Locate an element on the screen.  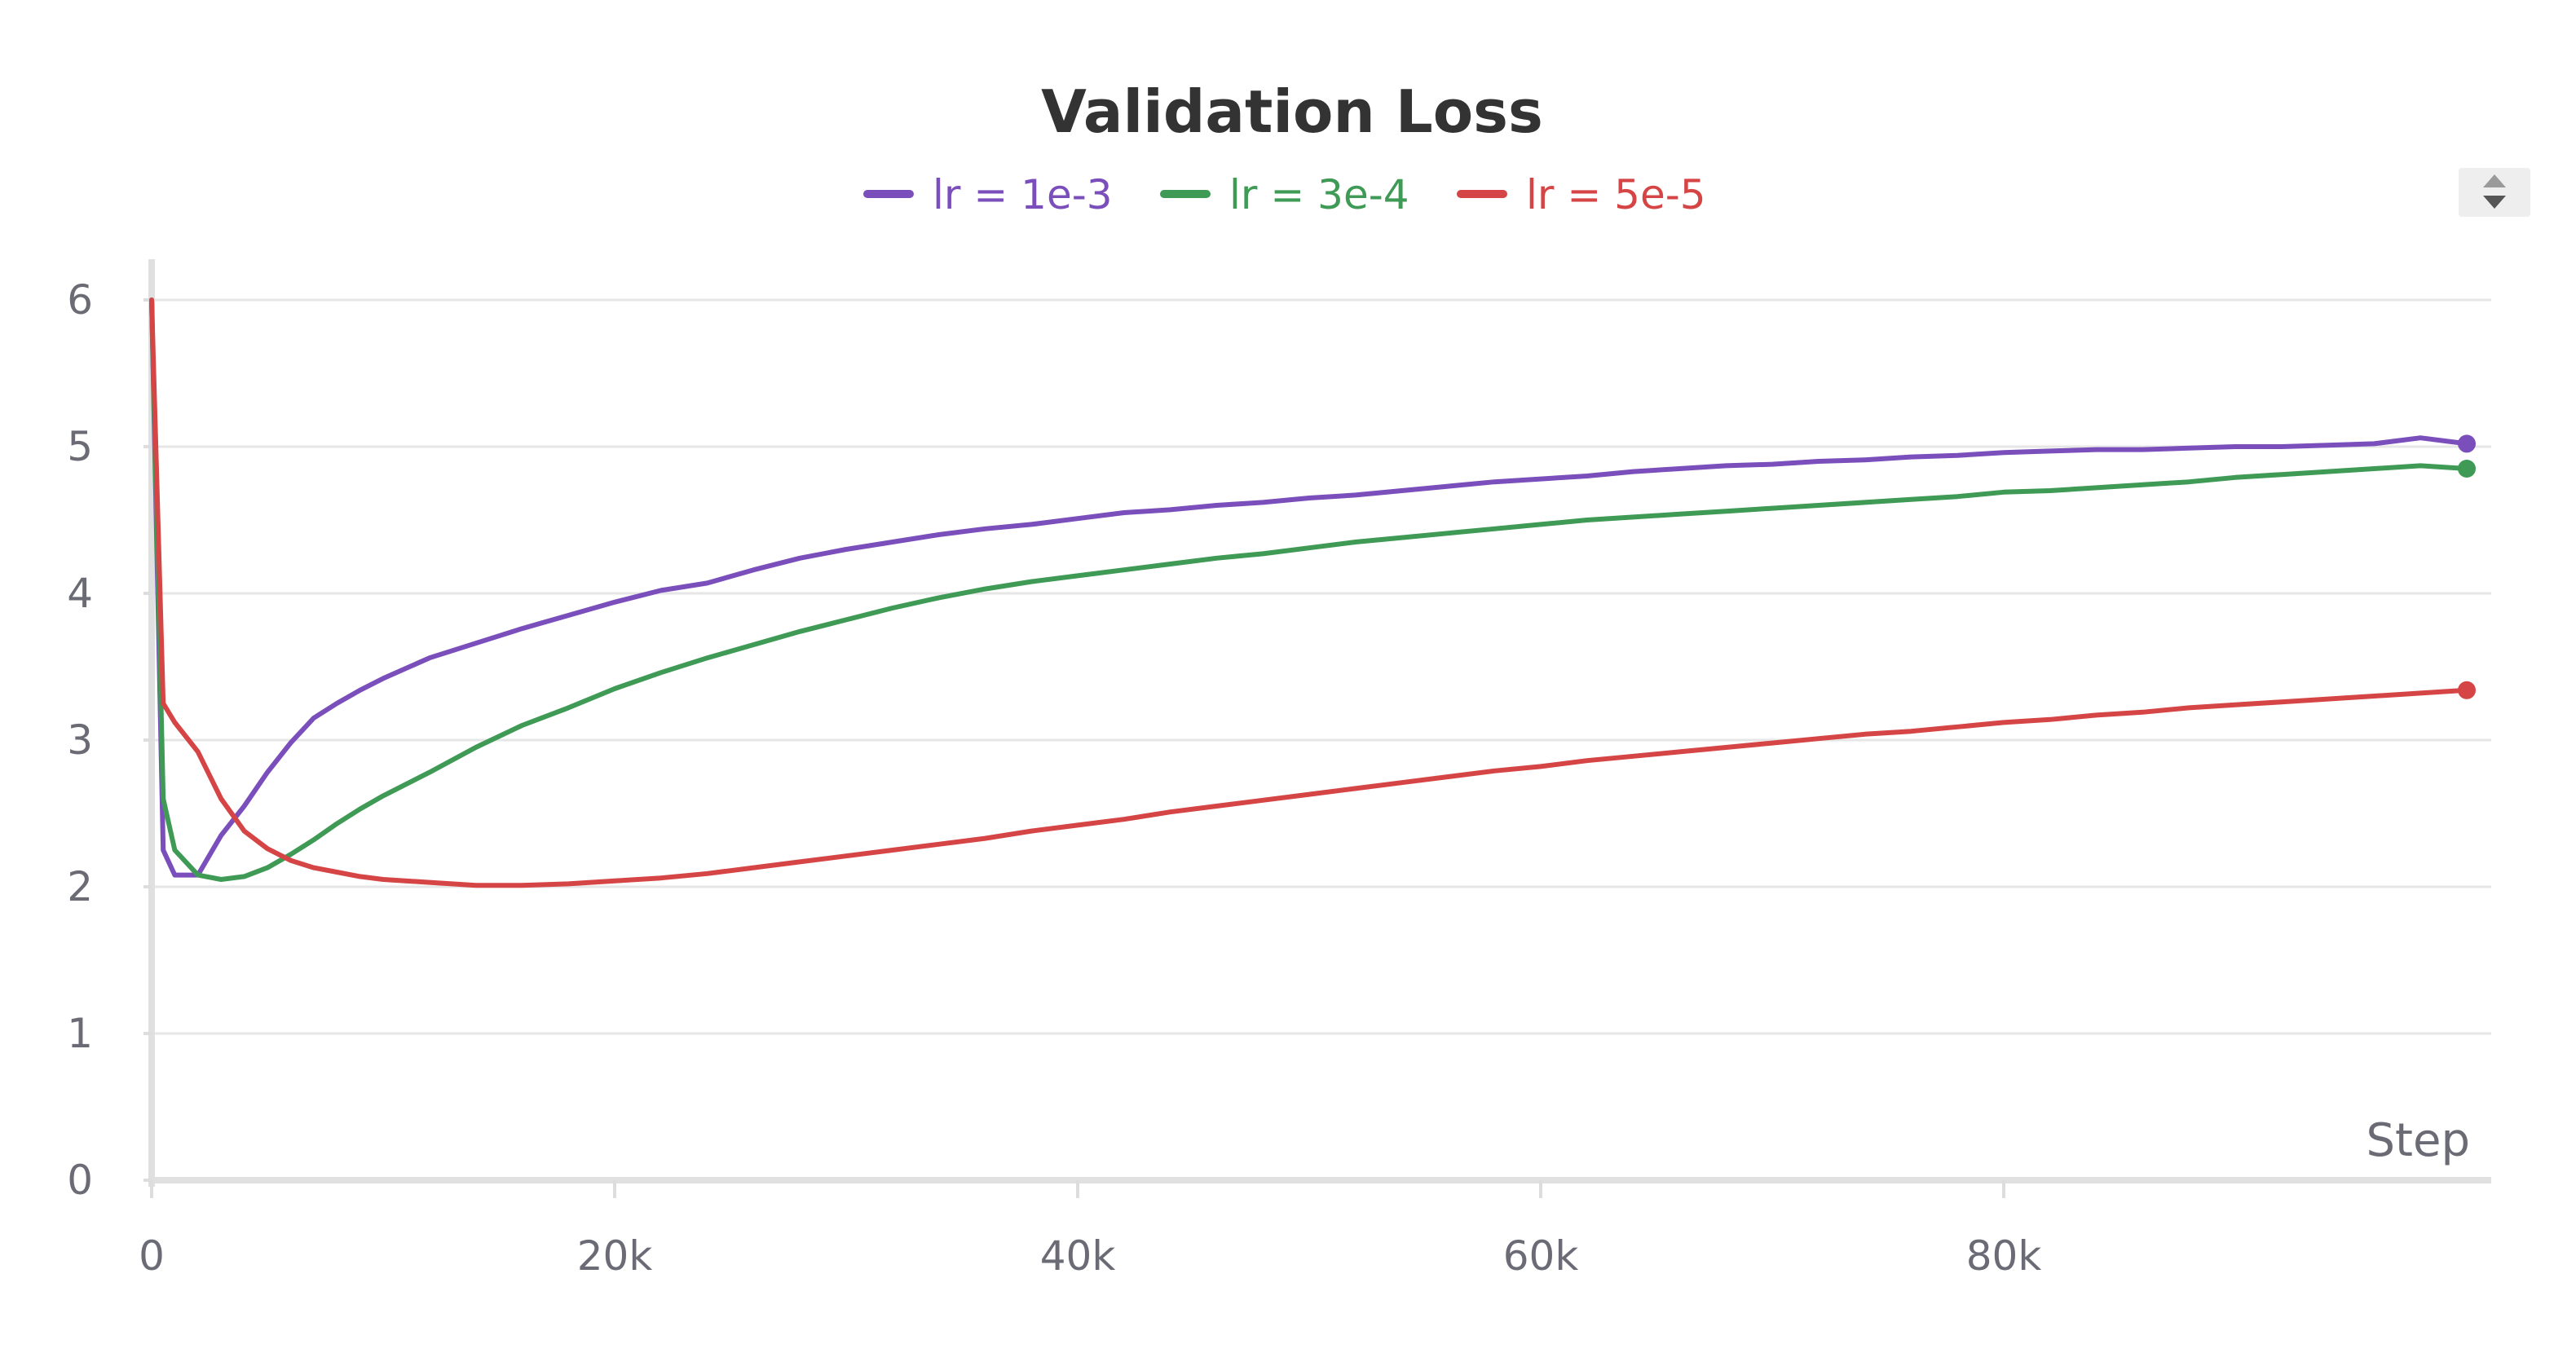
legend-item-3: lr = 5e-5 is located at coordinates (1581, 194).